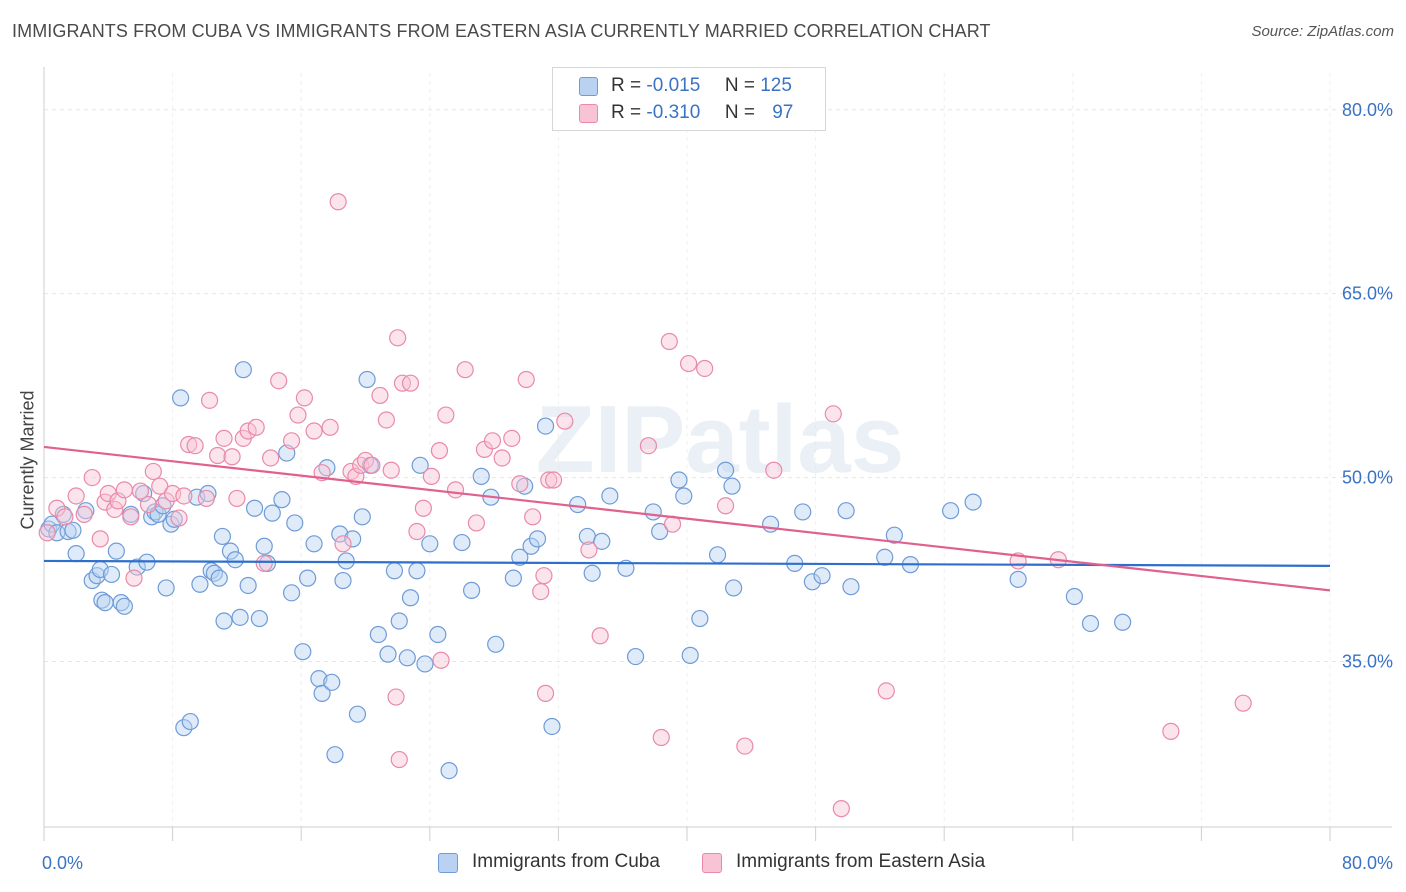 The image size is (1406, 892). I want to click on x-tick-label: 80.0%, so click(1367, 863).